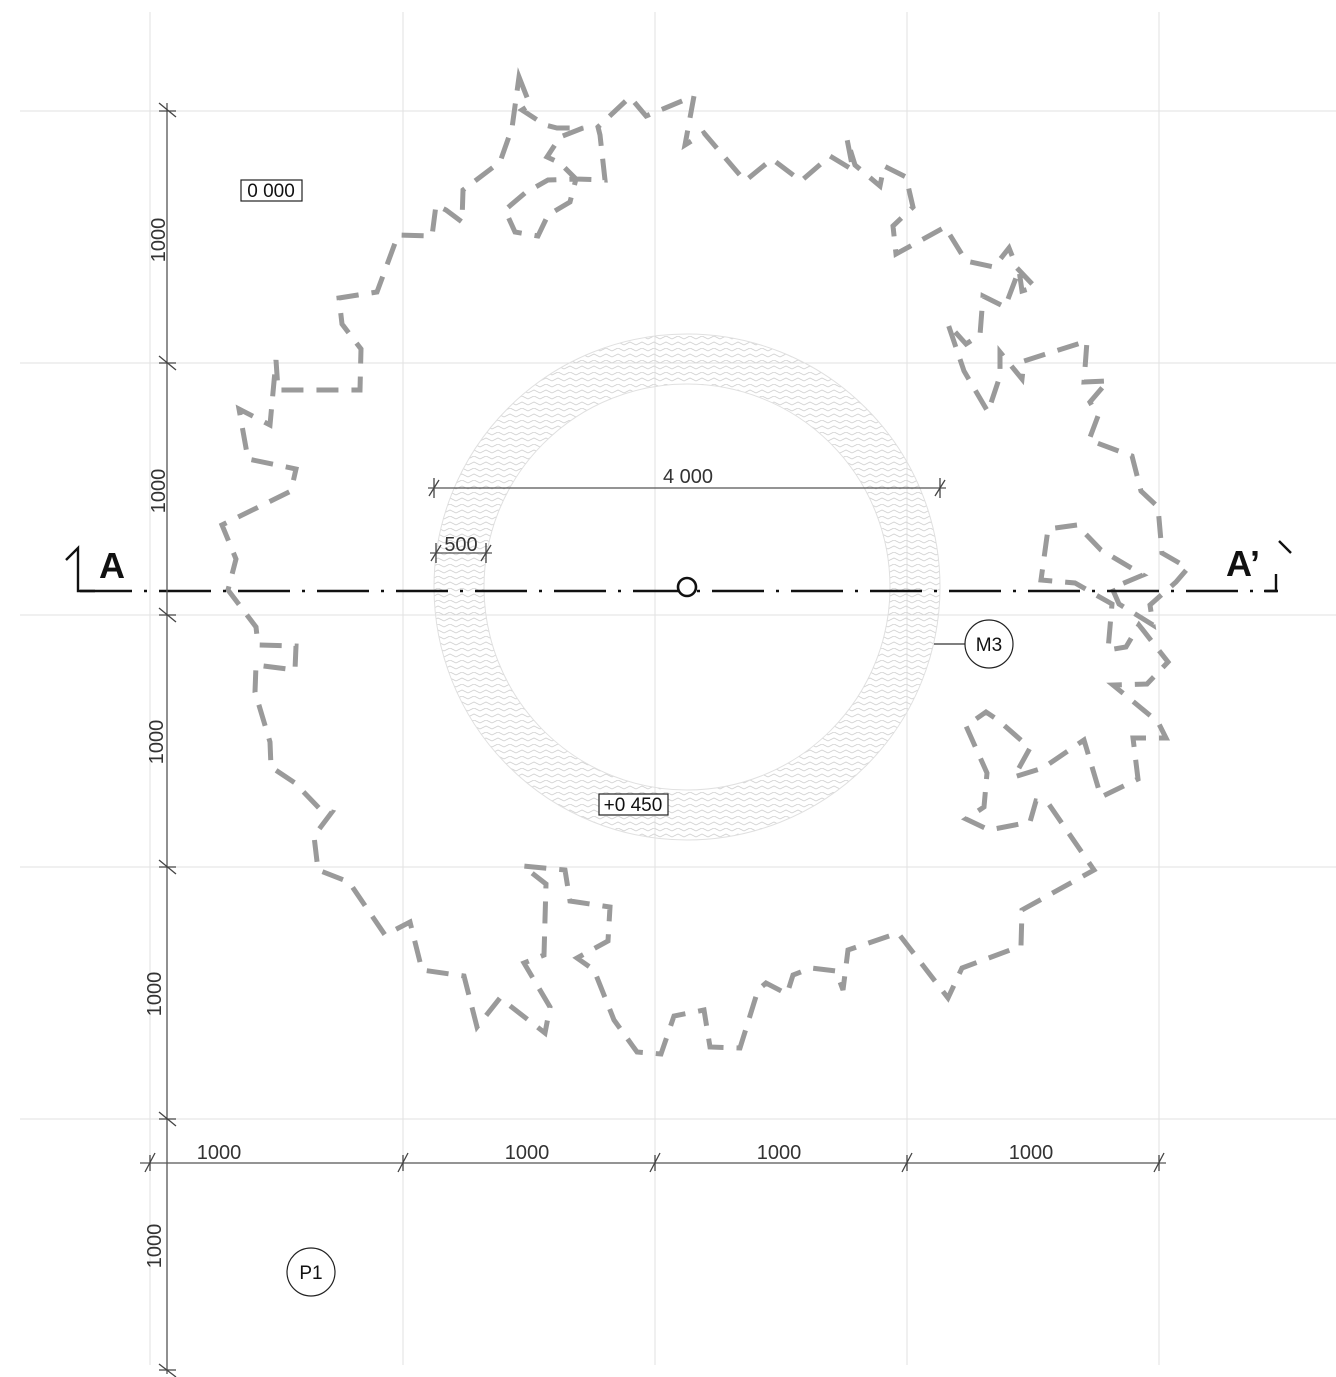 The height and width of the screenshot is (1377, 1336). I want to click on section-marker-left-icon, so click(80, 569).